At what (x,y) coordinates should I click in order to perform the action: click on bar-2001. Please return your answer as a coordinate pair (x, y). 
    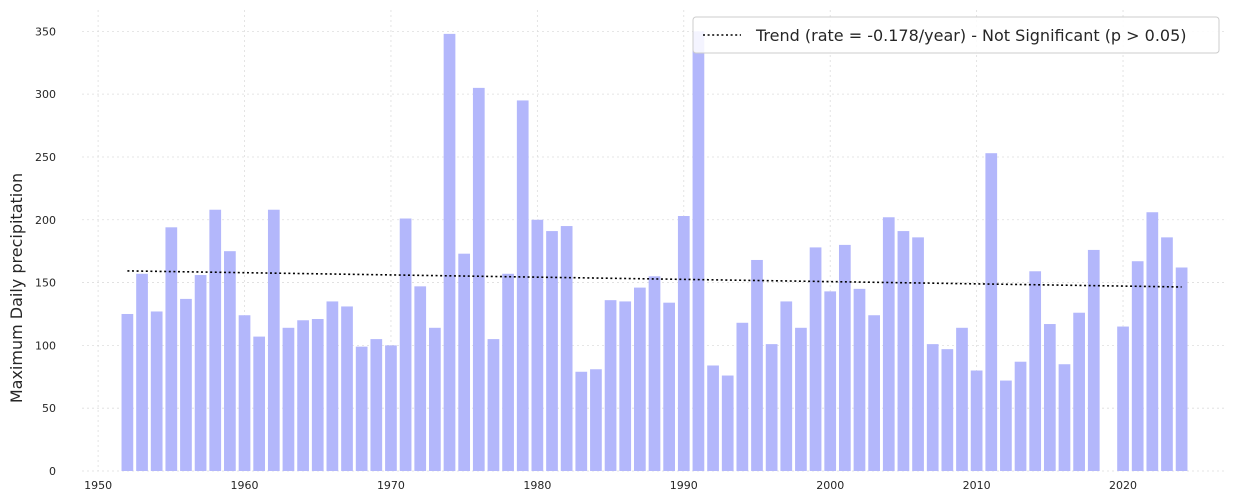
    Looking at the image, I should click on (844, 357).